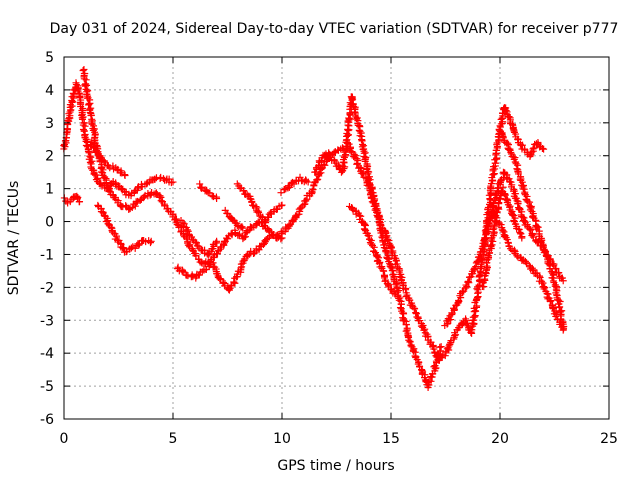 The image size is (640, 480). Describe the element at coordinates (391, 439) in the screenshot. I see `x-tick-label: 15` at that location.